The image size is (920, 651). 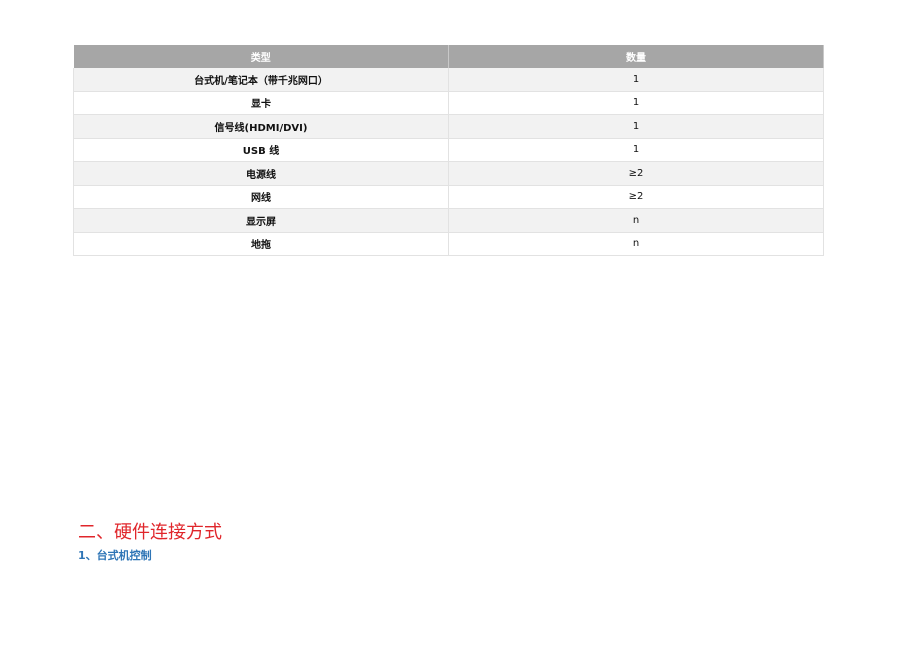 What do you see at coordinates (261, 197) in the screenshot?
I see `cell-type: 网线` at bounding box center [261, 197].